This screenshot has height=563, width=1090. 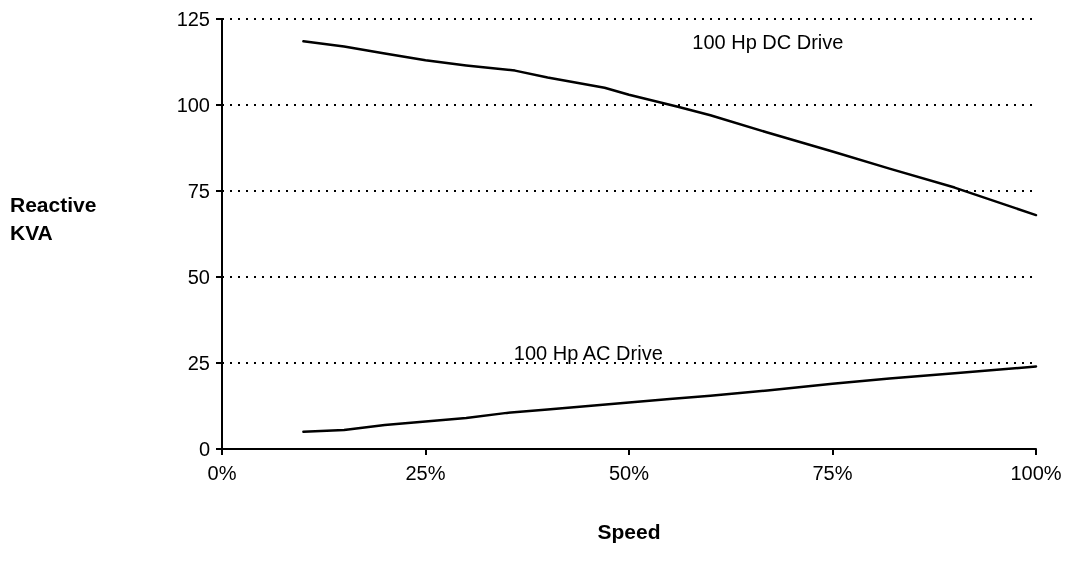 What do you see at coordinates (222, 473) in the screenshot?
I see `x-tick-label: 0%` at bounding box center [222, 473].